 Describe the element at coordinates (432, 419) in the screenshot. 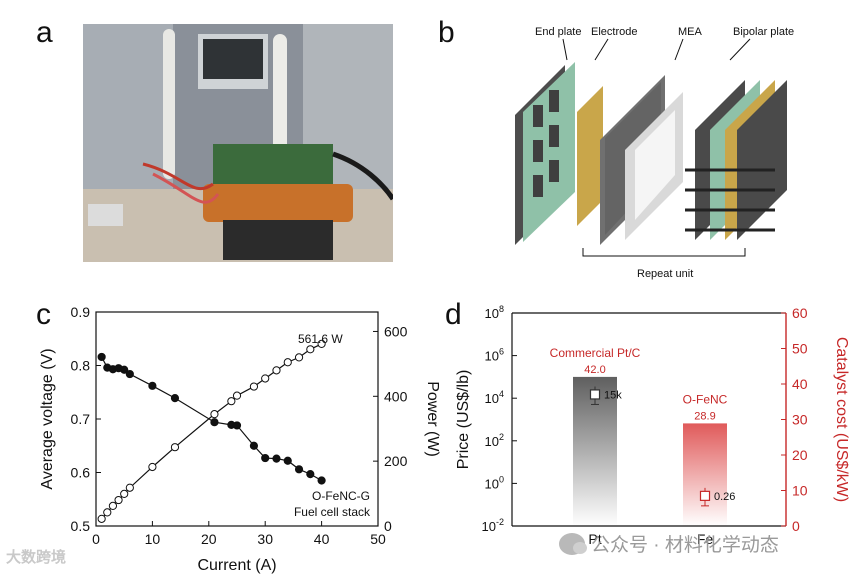

I see `y-right-axis-label-c: Power (W)` at that location.